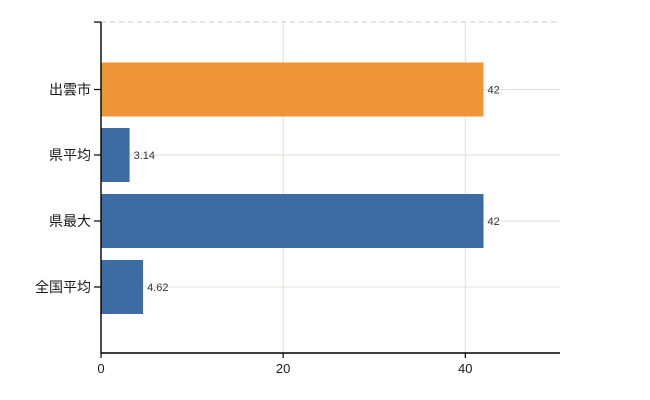 The image size is (650, 400). What do you see at coordinates (157, 288) in the screenshot?
I see `value-label-3: 4.62` at bounding box center [157, 288].